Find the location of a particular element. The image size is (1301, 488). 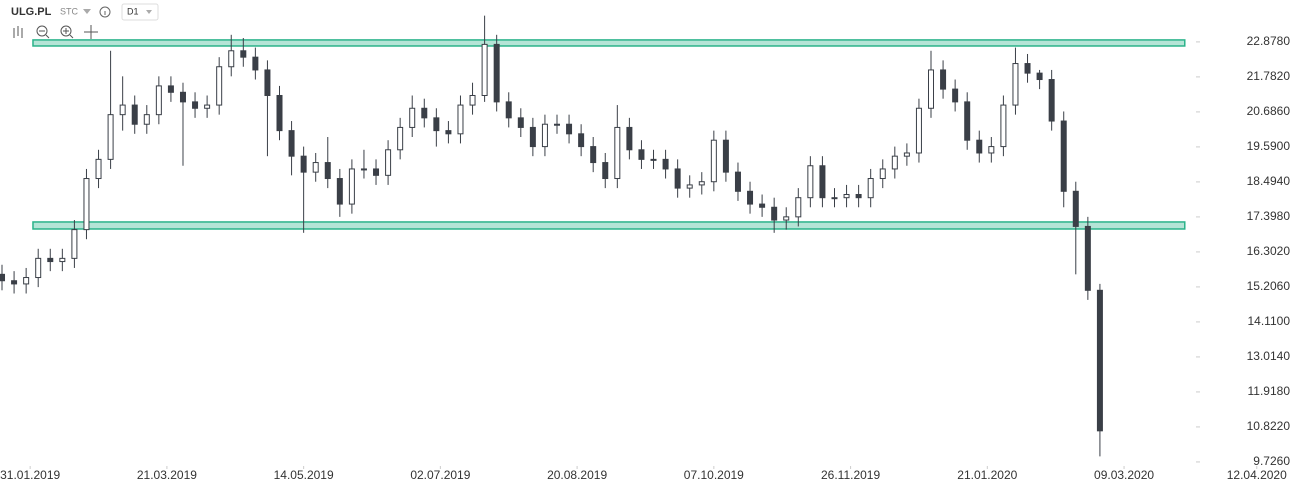

y-tick-label: 13.0140 is located at coordinates (1269, 356).